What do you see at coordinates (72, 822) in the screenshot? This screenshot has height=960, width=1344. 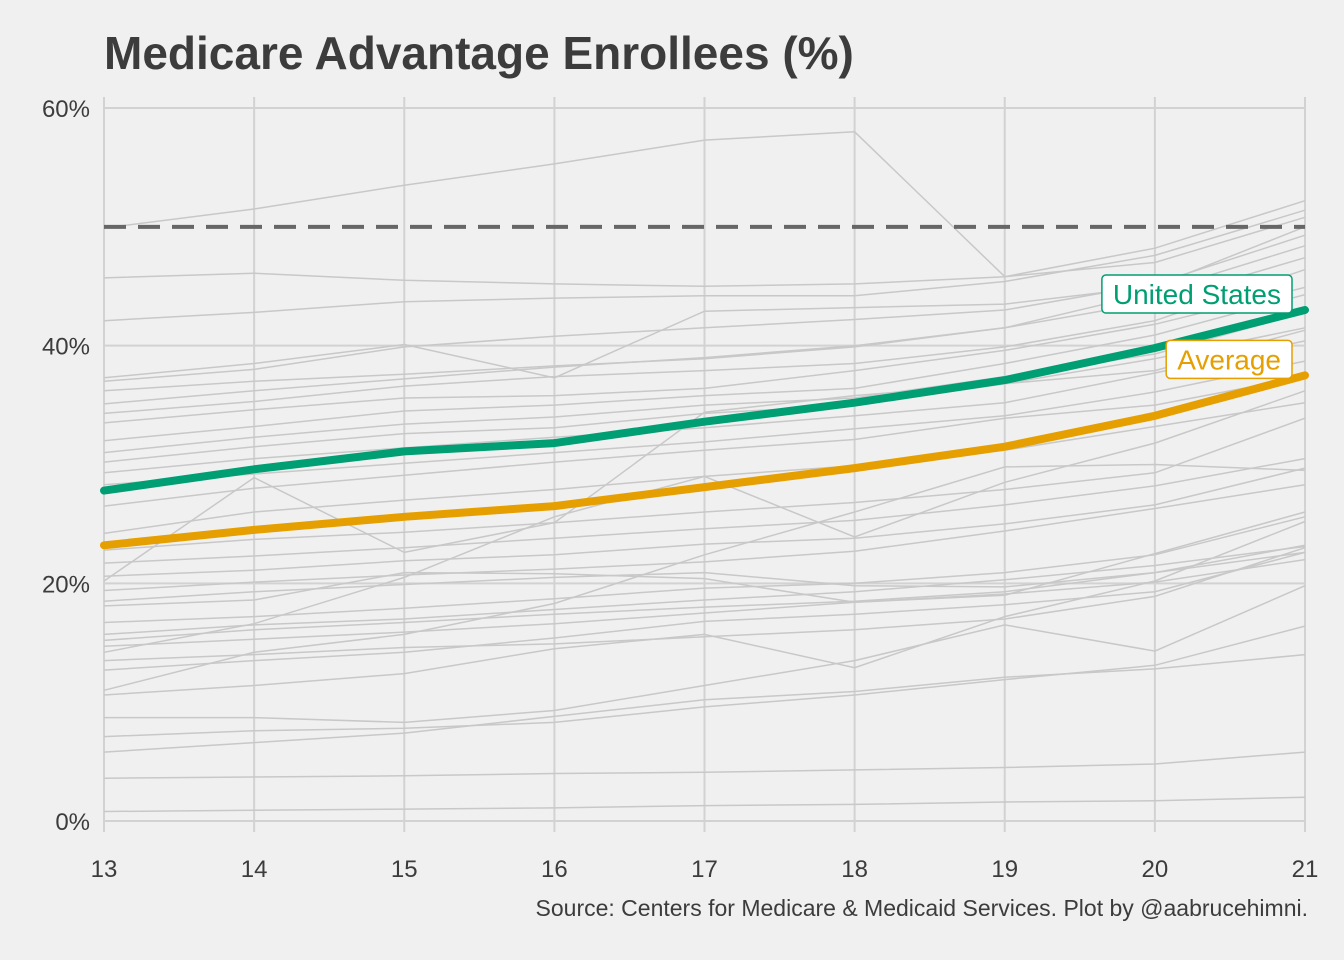 I see `y-tick-label: 0%` at bounding box center [72, 822].